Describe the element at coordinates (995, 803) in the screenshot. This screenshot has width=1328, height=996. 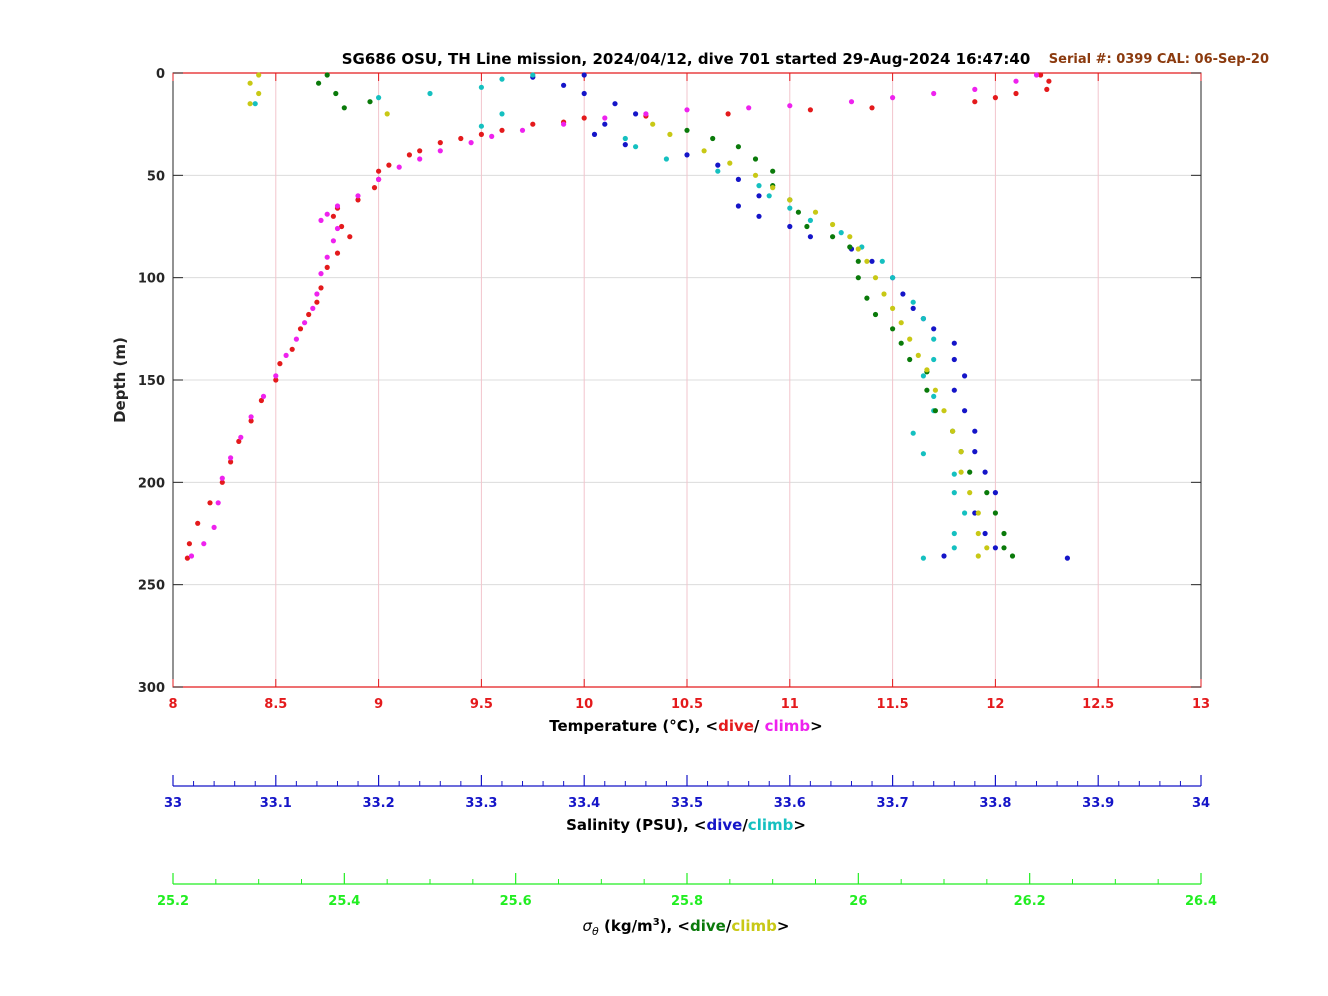
I see `salinity-tick-label: 33.8` at that location.